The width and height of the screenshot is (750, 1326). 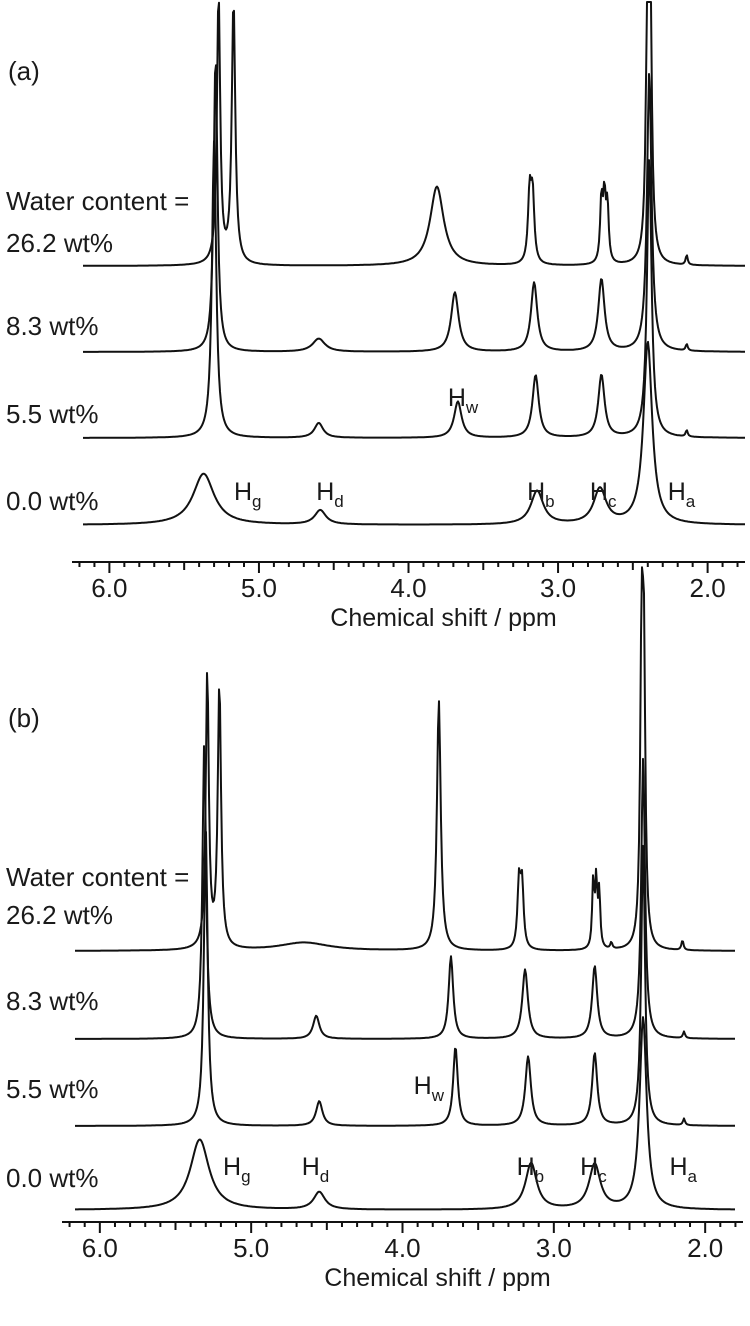 What do you see at coordinates (24, 718) in the screenshot?
I see `panel-label: (b)` at bounding box center [24, 718].